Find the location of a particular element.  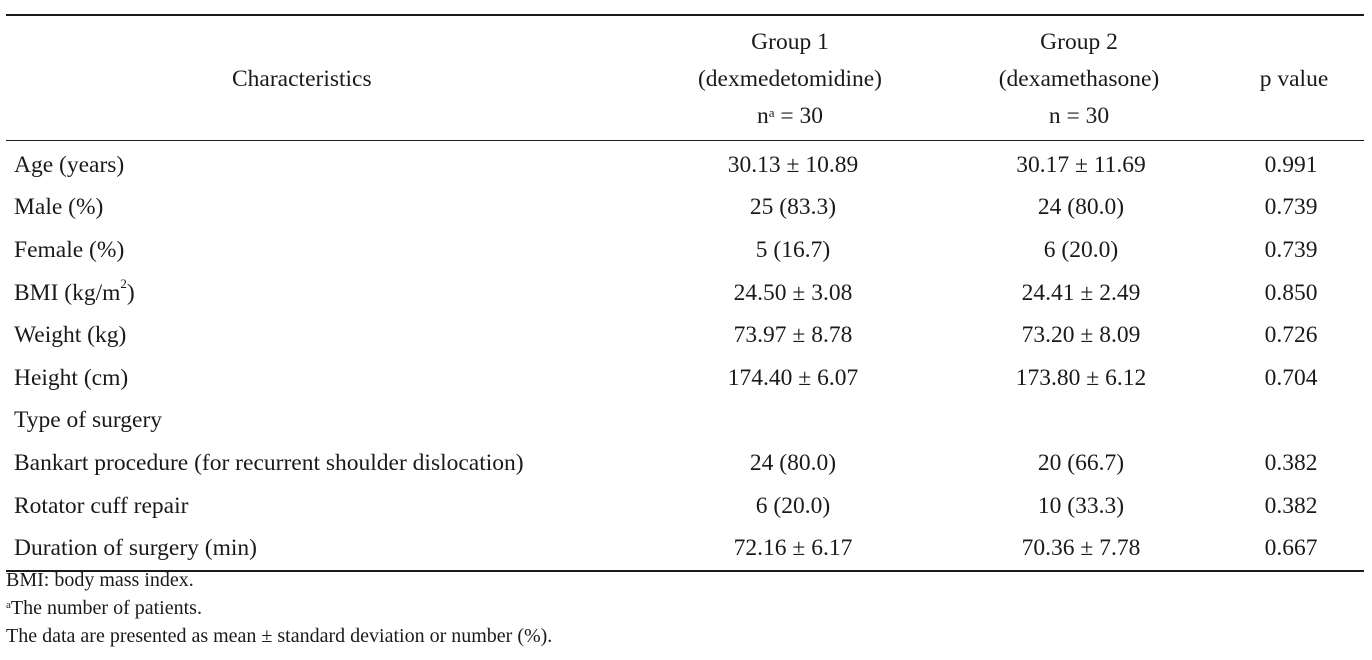

header-p-value: p value is located at coordinates (1294, 79).